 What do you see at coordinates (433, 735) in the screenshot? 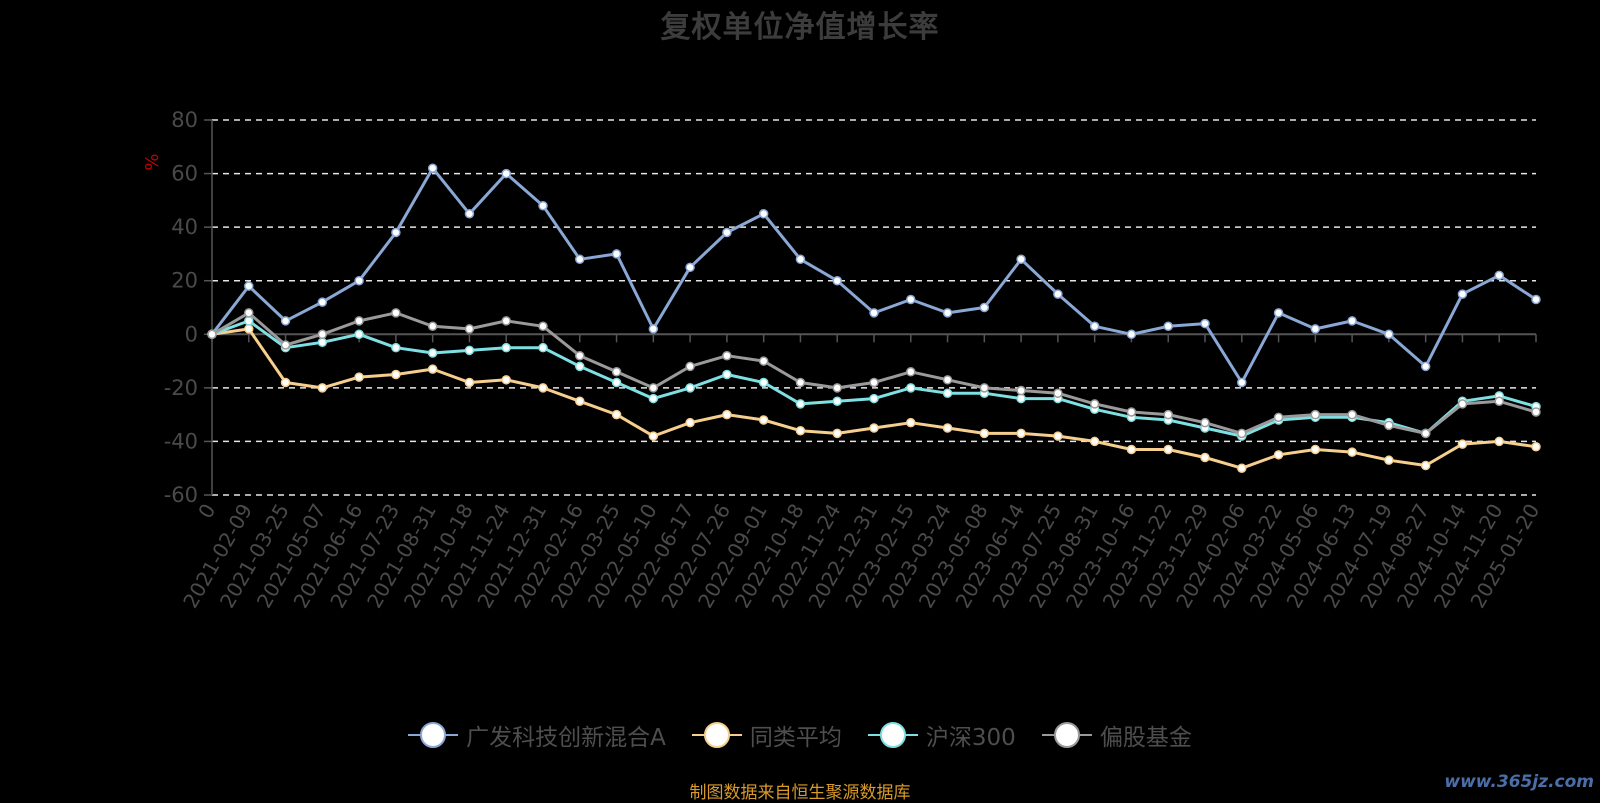
I see `legend-marker-icon` at bounding box center [433, 735].